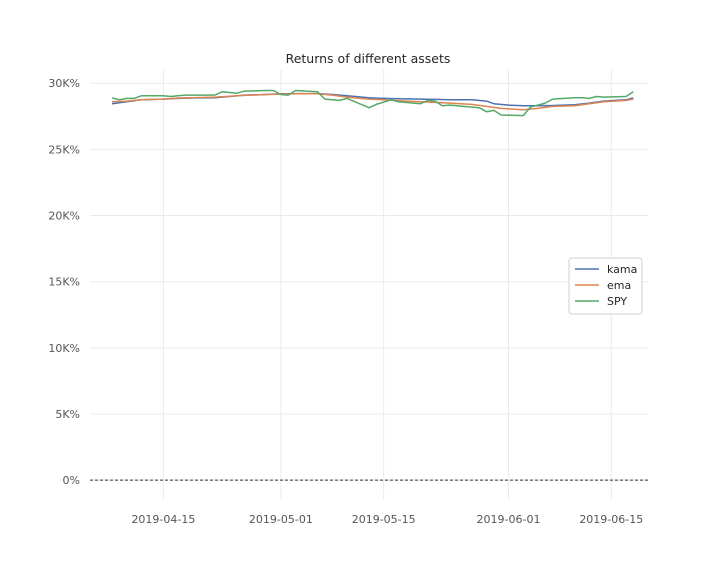 This screenshot has height=576, width=720. I want to click on legend: kama ema SPY, so click(605, 286).